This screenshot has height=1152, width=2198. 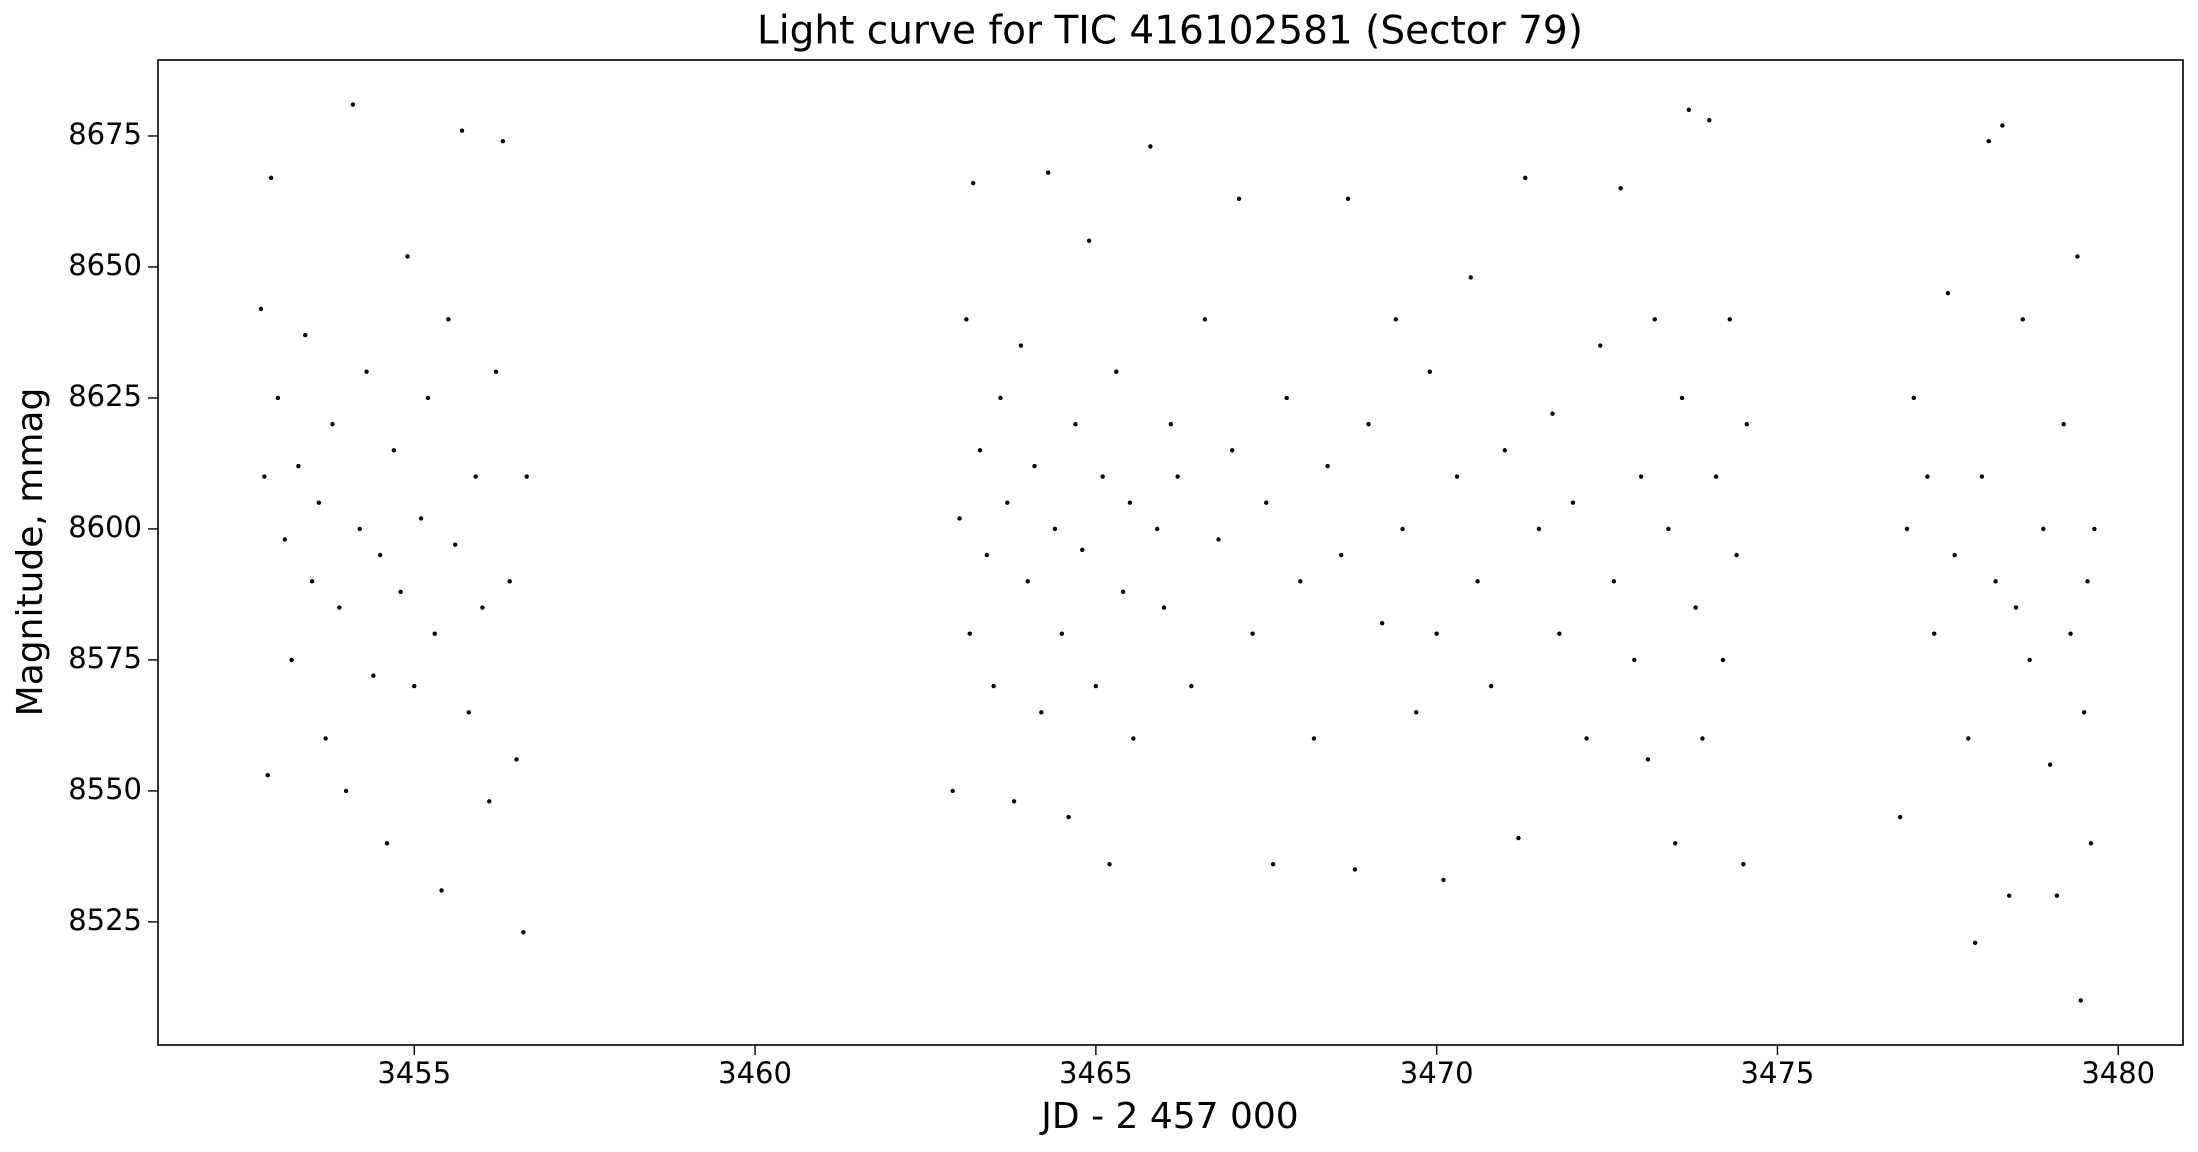 What do you see at coordinates (1437, 1073) in the screenshot?
I see `x-tick-label: 3470` at bounding box center [1437, 1073].